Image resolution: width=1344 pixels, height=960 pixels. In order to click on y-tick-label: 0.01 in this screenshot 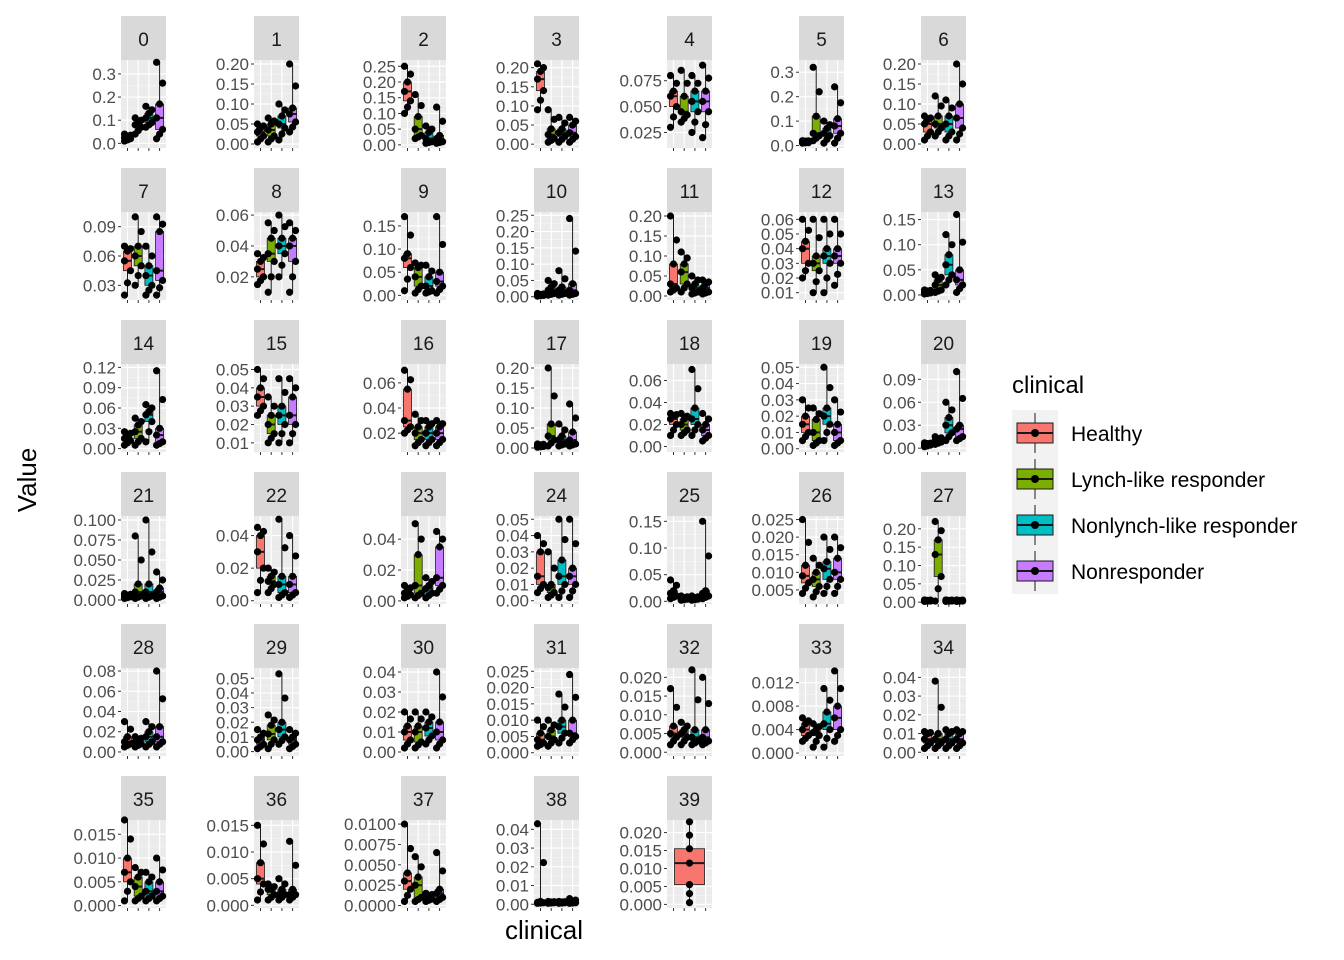, I will do `click(232, 443)`.